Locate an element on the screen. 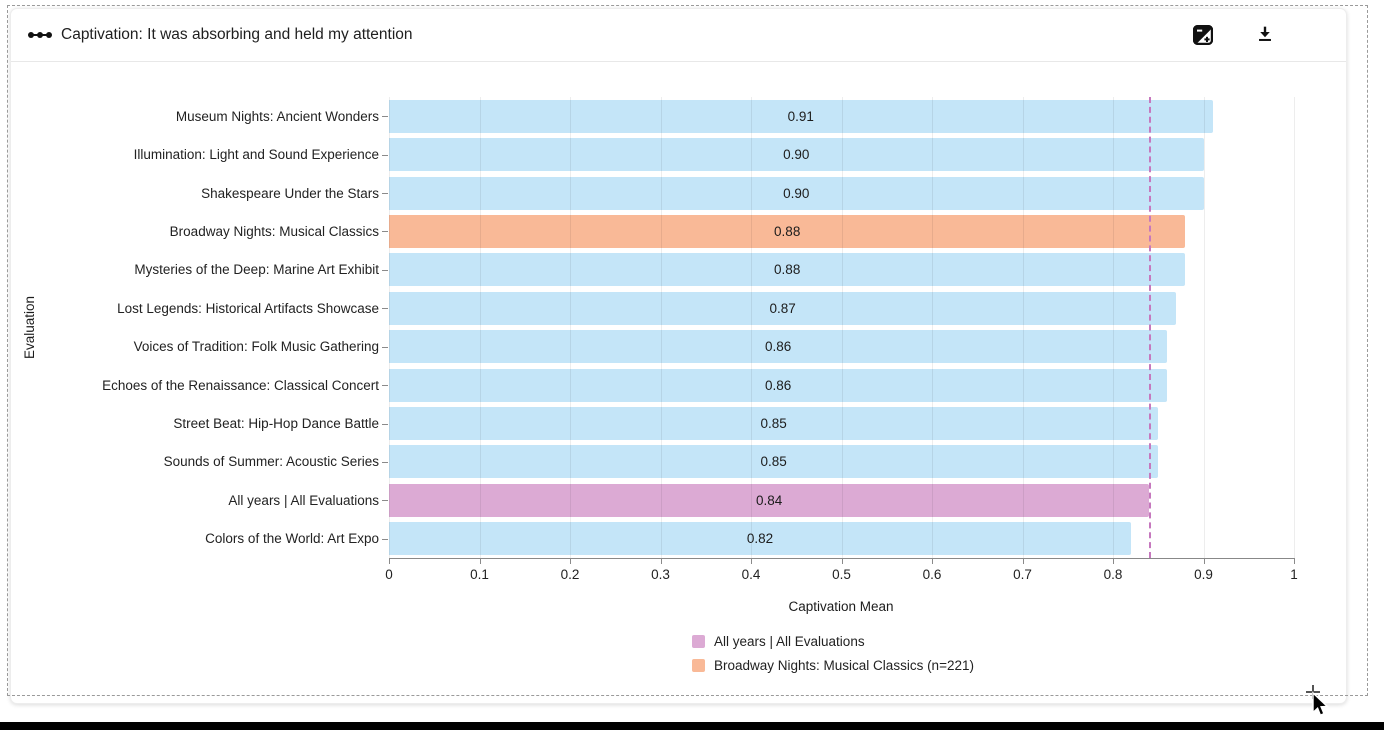 The height and width of the screenshot is (730, 1384). bar-value-label: 0.84 is located at coordinates (769, 500).